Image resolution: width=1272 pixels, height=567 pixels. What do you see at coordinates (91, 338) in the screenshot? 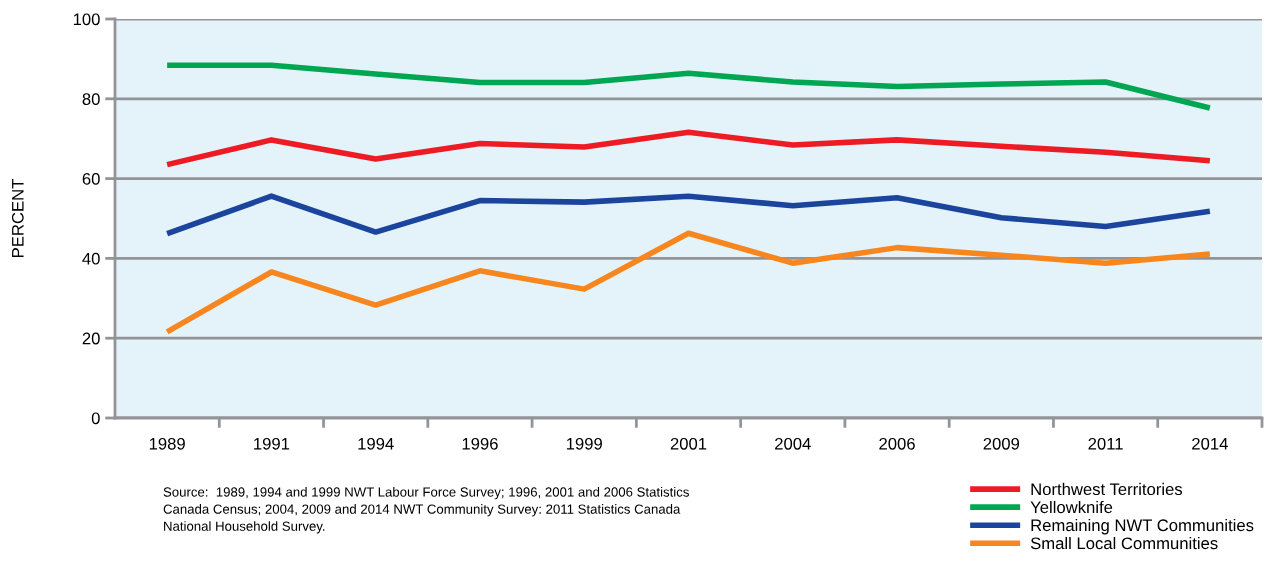
I see `y-tick-label: 20` at bounding box center [91, 338].